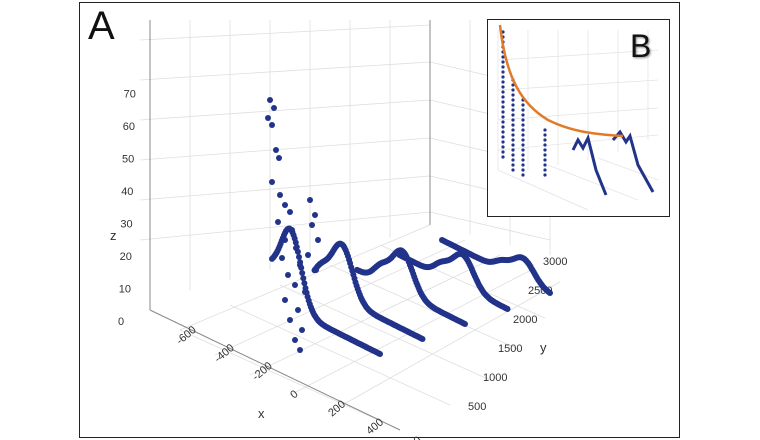 The height and width of the screenshot is (440, 760). What do you see at coordinates (261, 413) in the screenshot?
I see `x-axis-title: x` at bounding box center [261, 413].